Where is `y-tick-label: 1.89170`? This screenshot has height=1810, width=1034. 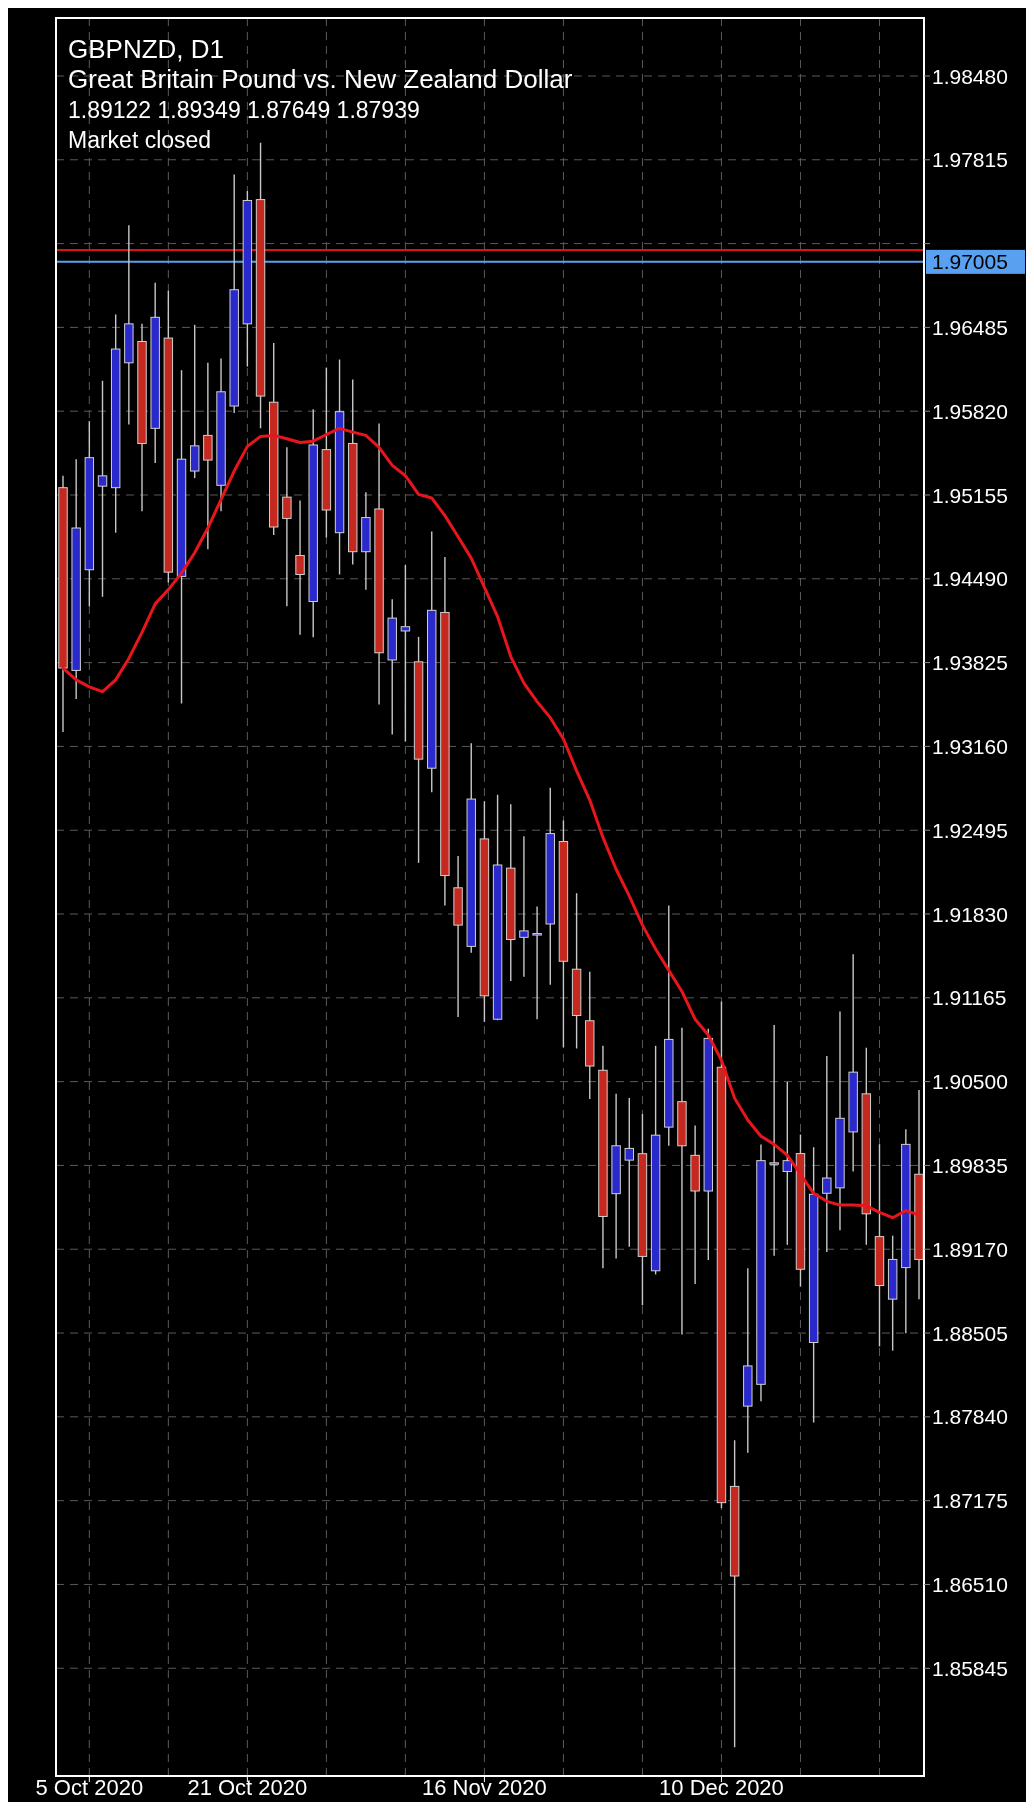 y-tick-label: 1.89170 is located at coordinates (970, 1249).